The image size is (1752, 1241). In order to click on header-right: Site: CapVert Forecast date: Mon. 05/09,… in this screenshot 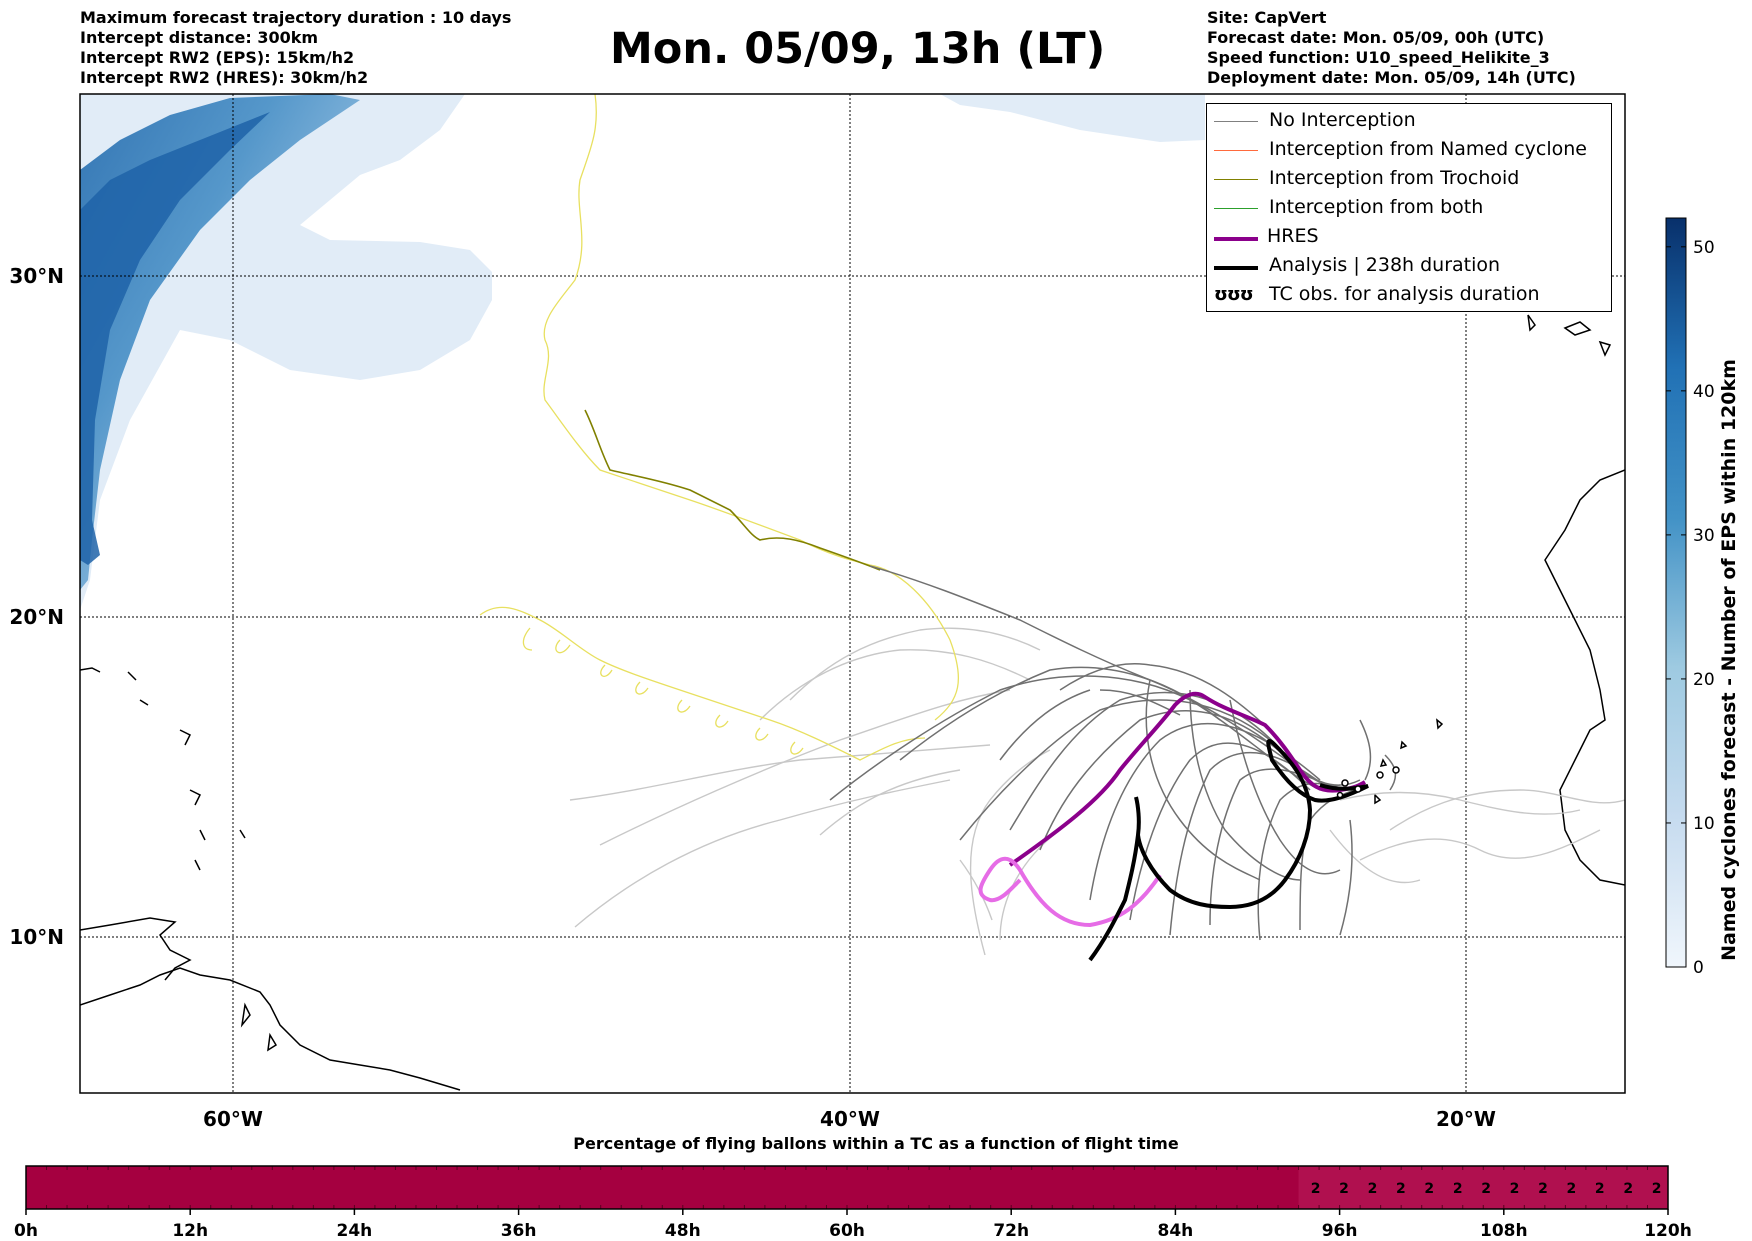, I will do `click(1391, 48)`.